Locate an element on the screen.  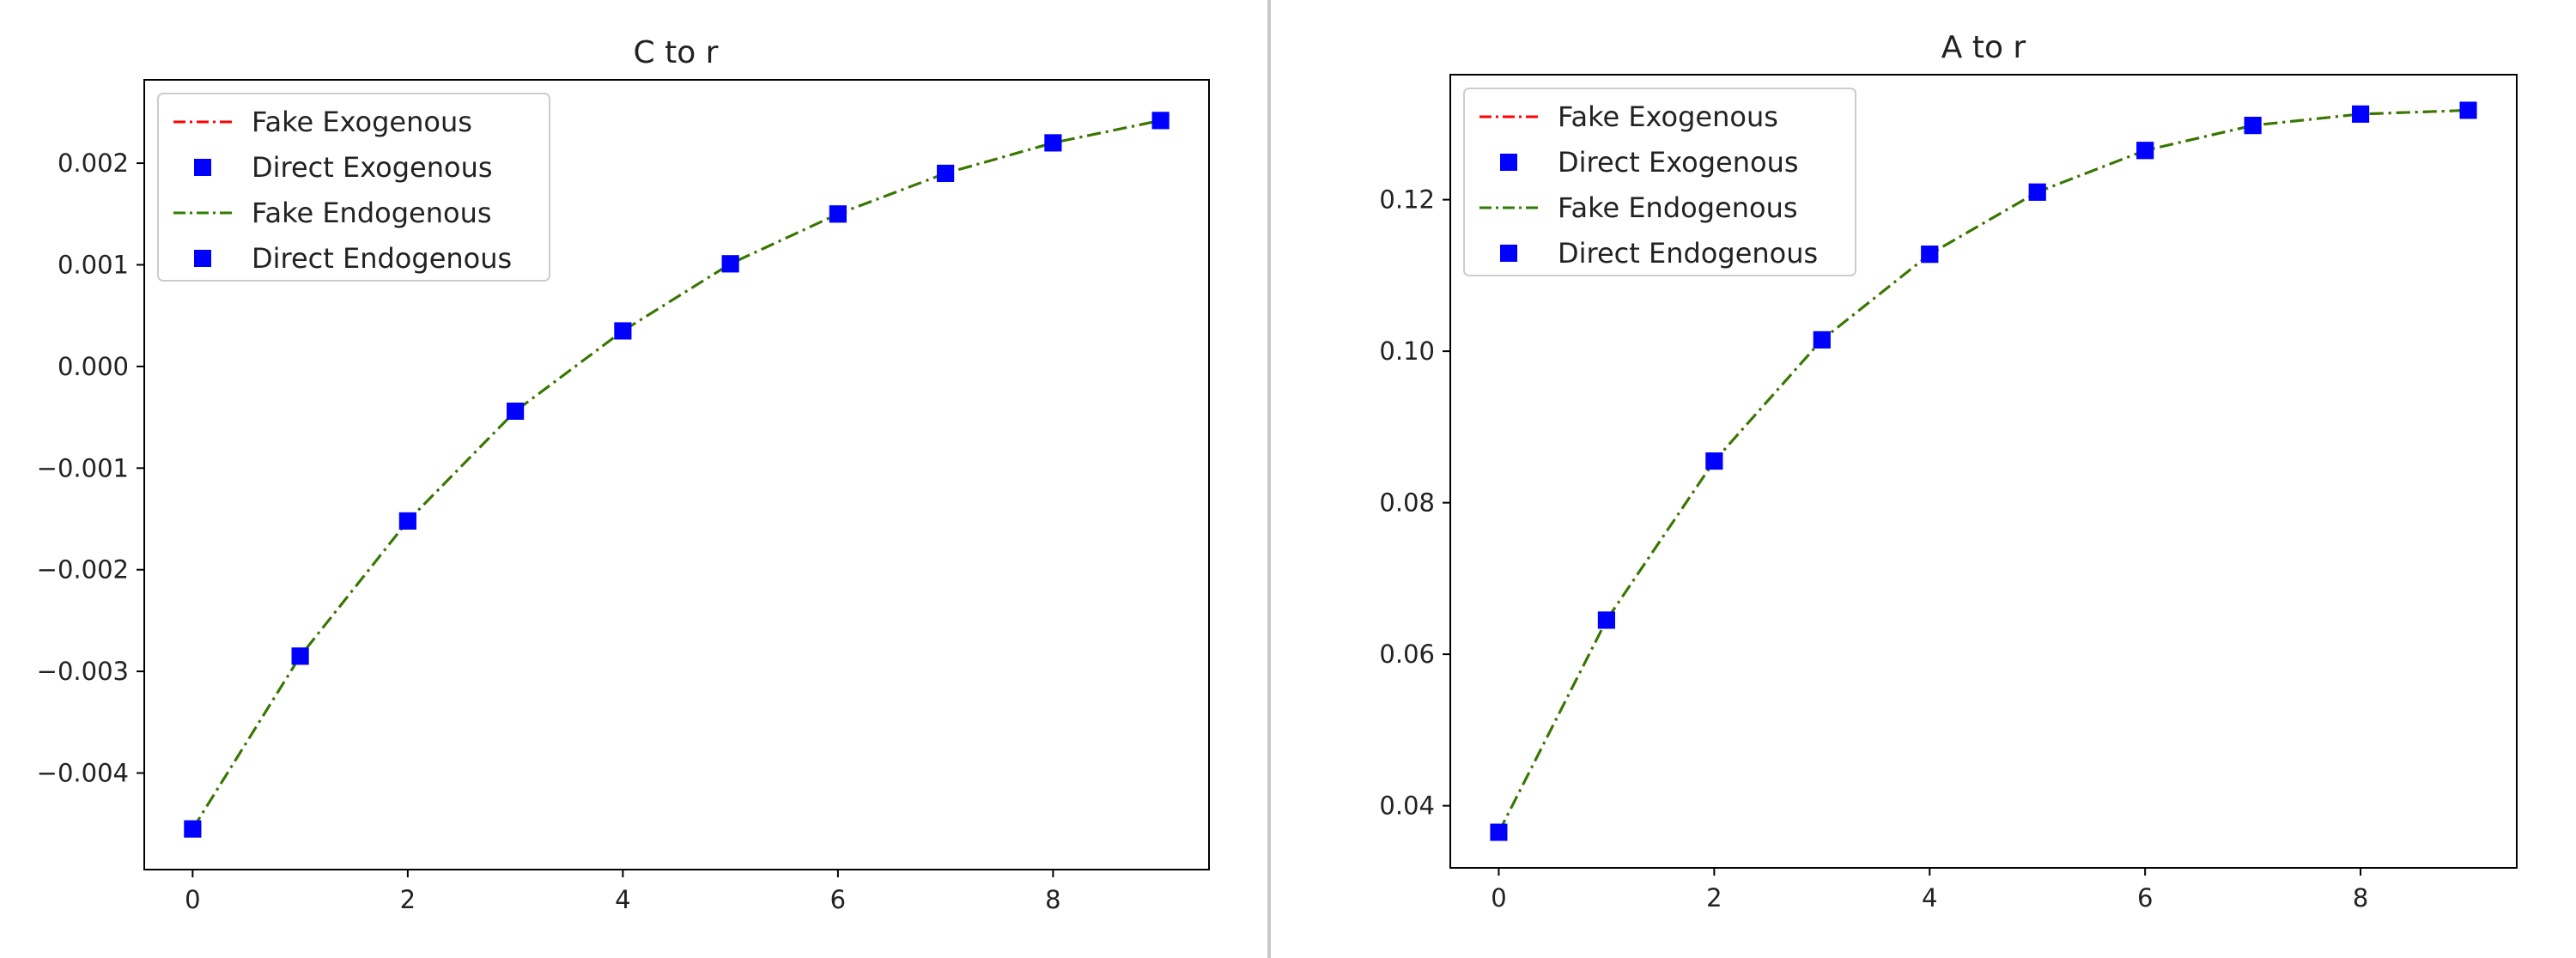
y-tick-label: 0.002 is located at coordinates (93, 163).